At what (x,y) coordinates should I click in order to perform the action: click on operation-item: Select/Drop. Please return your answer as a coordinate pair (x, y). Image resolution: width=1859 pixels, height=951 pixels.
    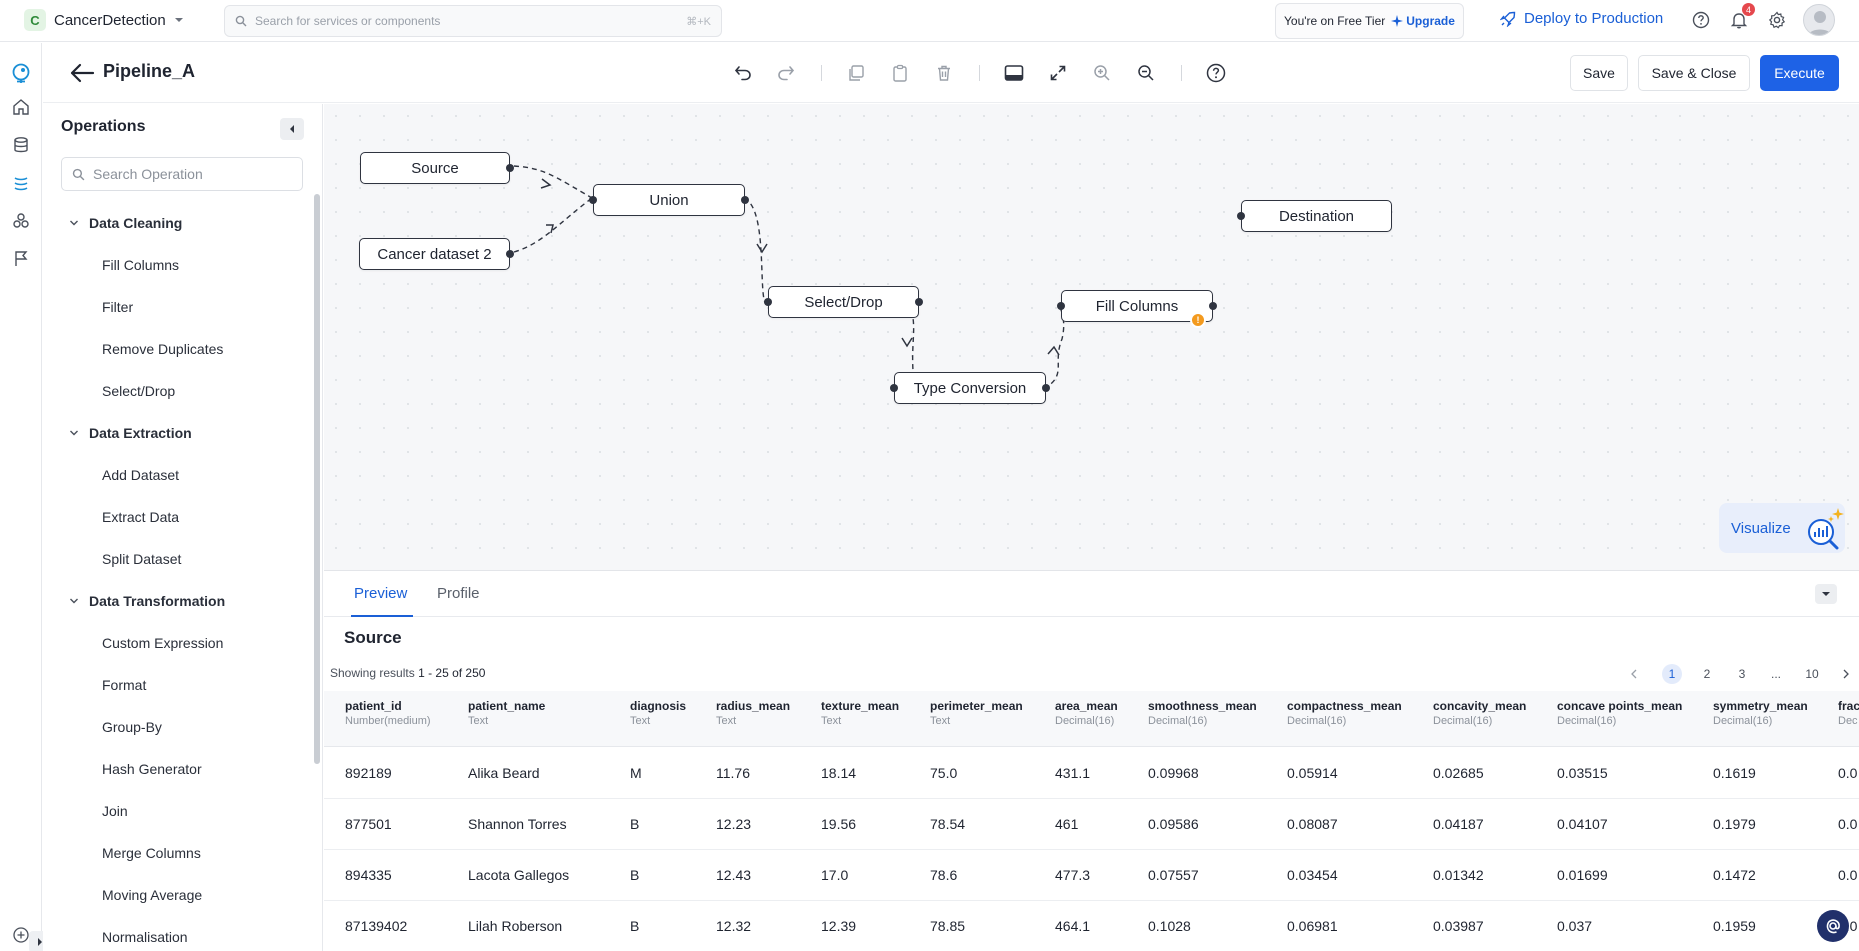
    Looking at the image, I should click on (139, 391).